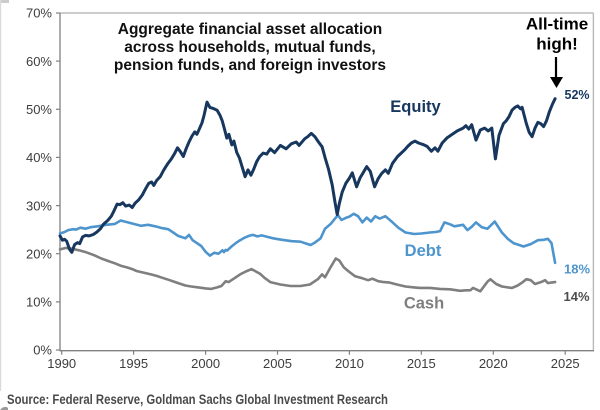 This screenshot has height=410, width=600. Describe the element at coordinates (39, 302) in the screenshot. I see `svg-text: 10%` at that location.